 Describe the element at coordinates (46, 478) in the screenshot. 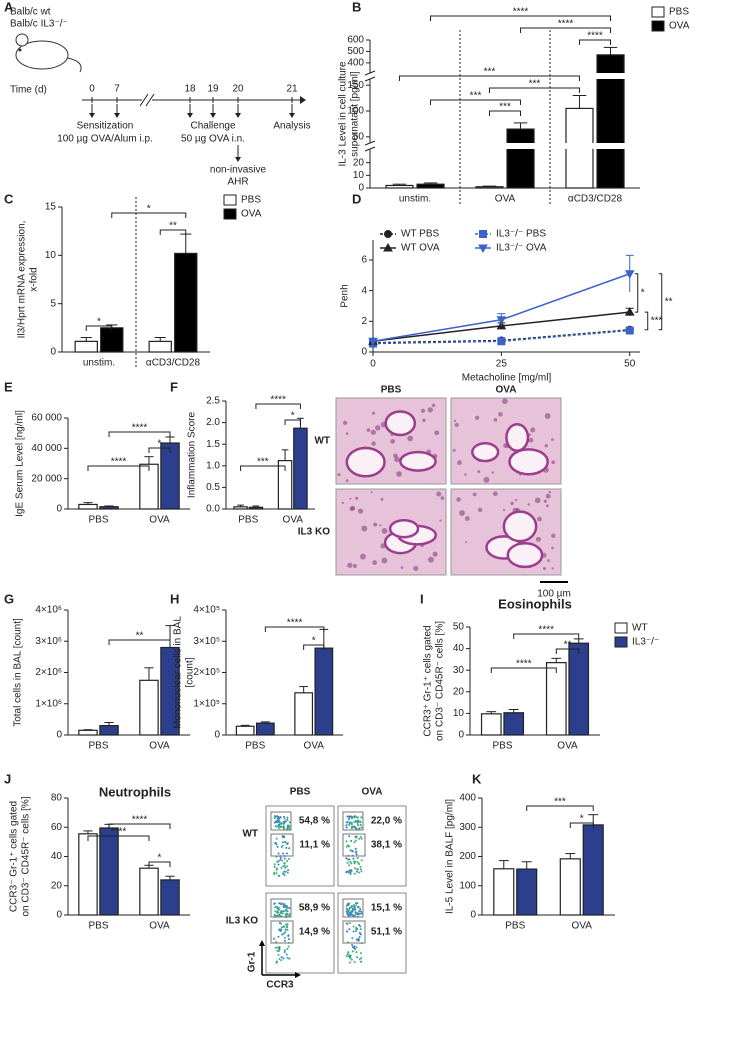

I see `y-tick-label: 20 000` at that location.